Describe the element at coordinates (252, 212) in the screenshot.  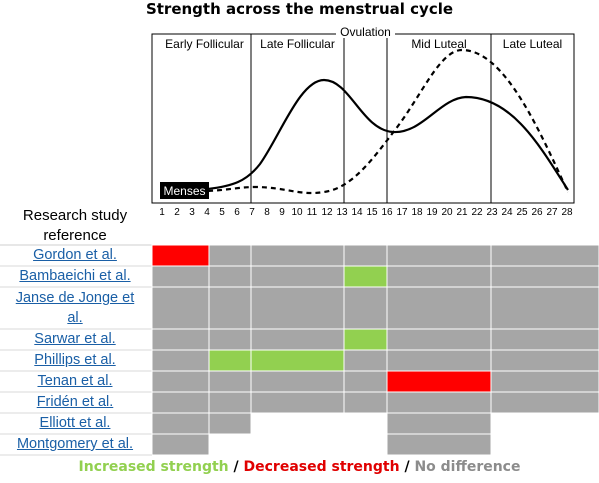
I see `day-tick-label: 7` at that location.